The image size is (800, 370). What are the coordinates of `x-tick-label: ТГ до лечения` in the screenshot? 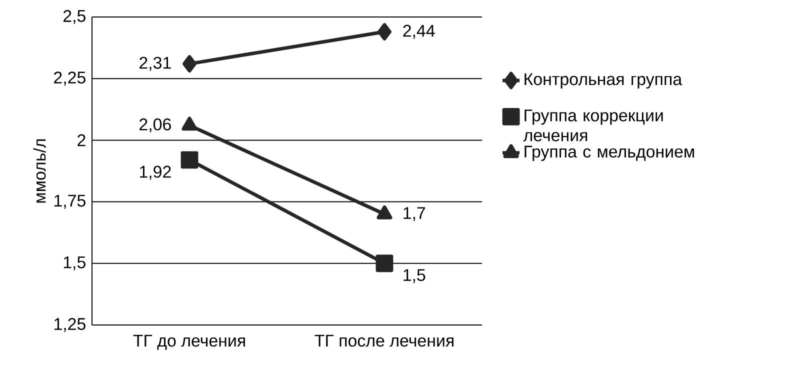 It's located at (189, 342).